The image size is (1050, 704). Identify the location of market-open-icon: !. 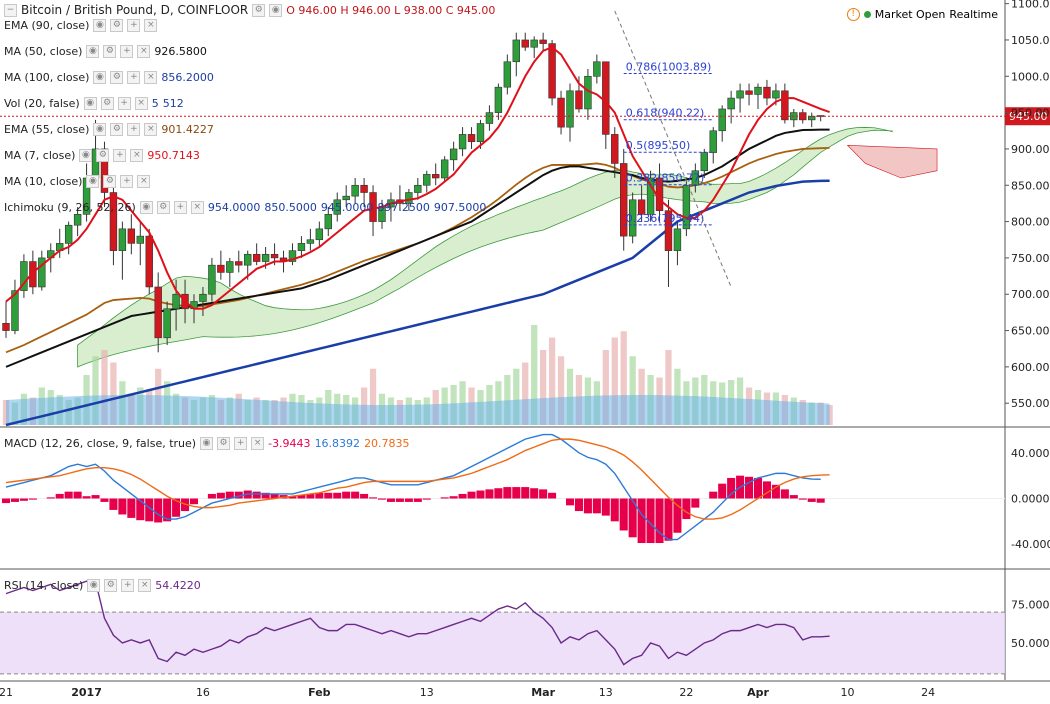
(853, 14).